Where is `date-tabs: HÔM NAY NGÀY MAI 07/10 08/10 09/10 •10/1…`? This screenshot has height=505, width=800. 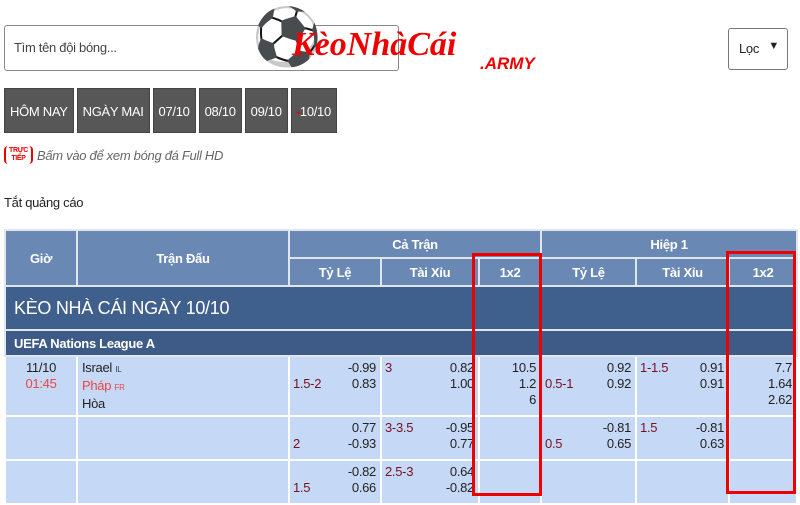 date-tabs: HÔM NAY NGÀY MAI 07/10 08/10 09/10 •10/1… is located at coordinates (170, 110).